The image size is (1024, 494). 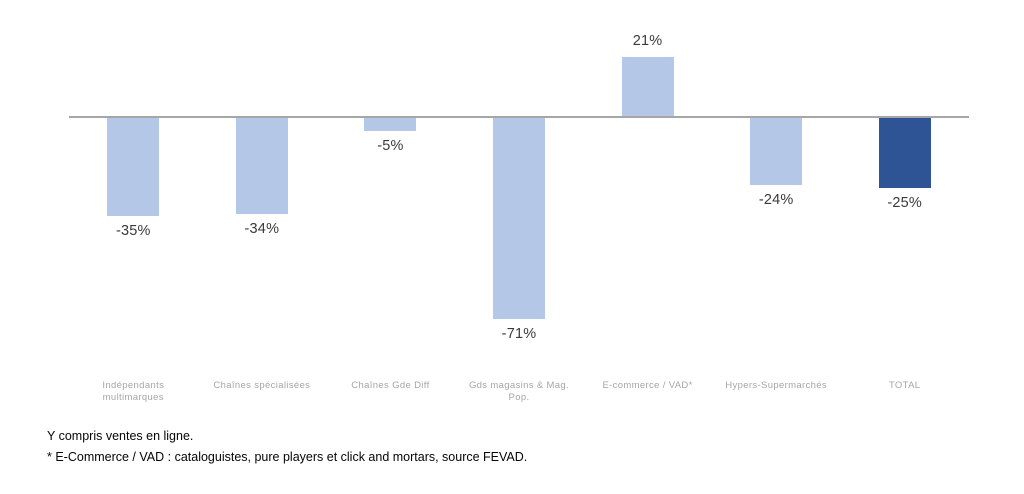 I want to click on footnote-line-1: Y compris ventes en ligne., so click(x=120, y=436).